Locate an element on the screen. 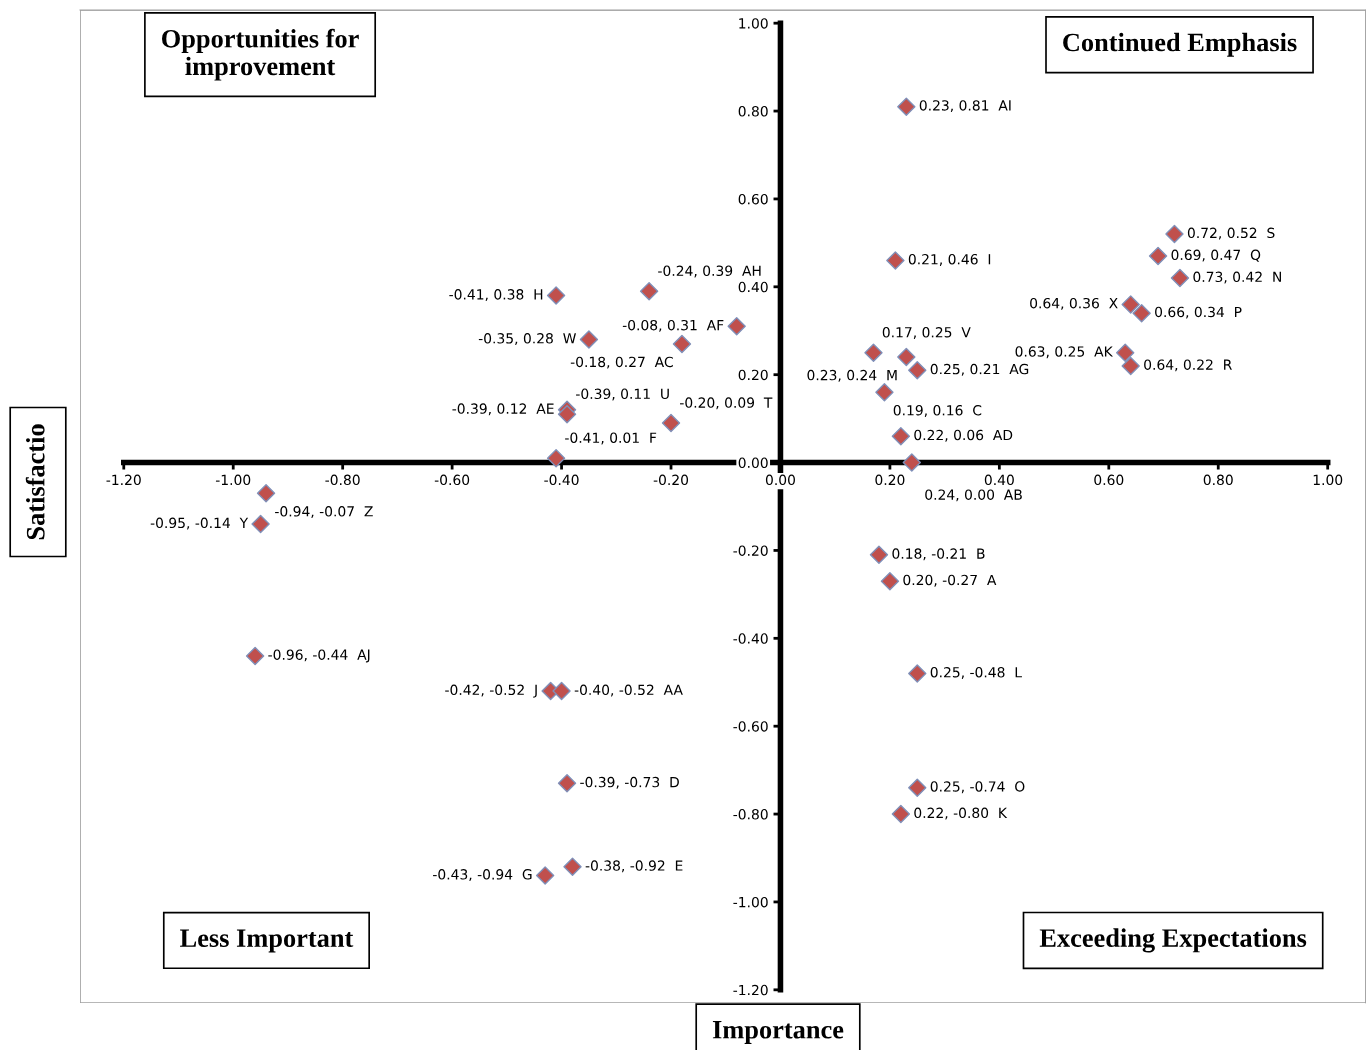 The height and width of the screenshot is (1050, 1366). data-label: 0.23, 0.24 M is located at coordinates (852, 375).